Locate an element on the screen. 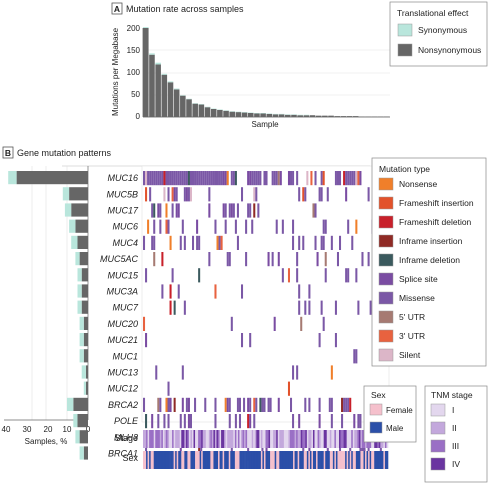 The image size is (490, 500). mutation-legend-label: Inframe insertion is located at coordinates (431, 241).